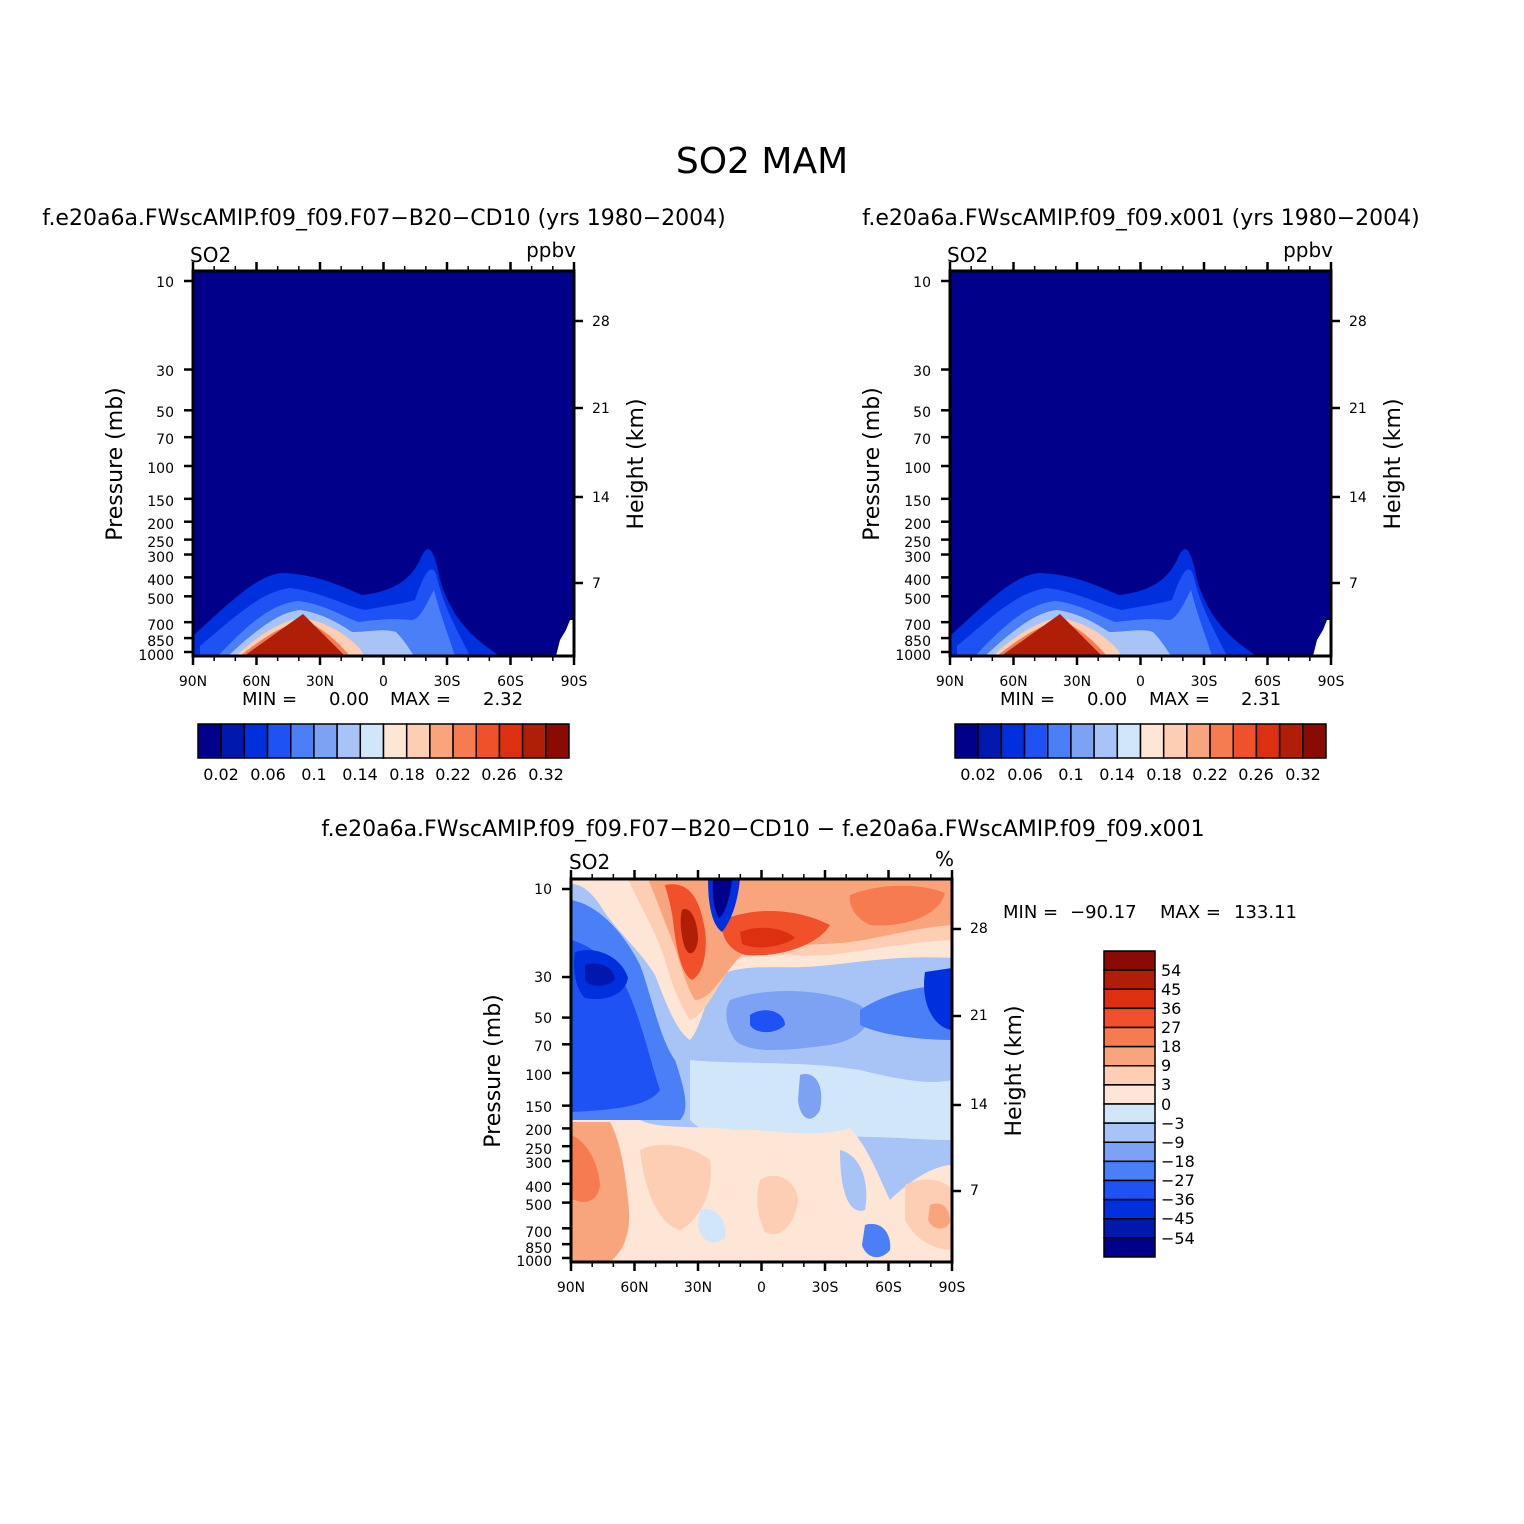  I want to click on x-tick-label: 90S, so click(574, 682).